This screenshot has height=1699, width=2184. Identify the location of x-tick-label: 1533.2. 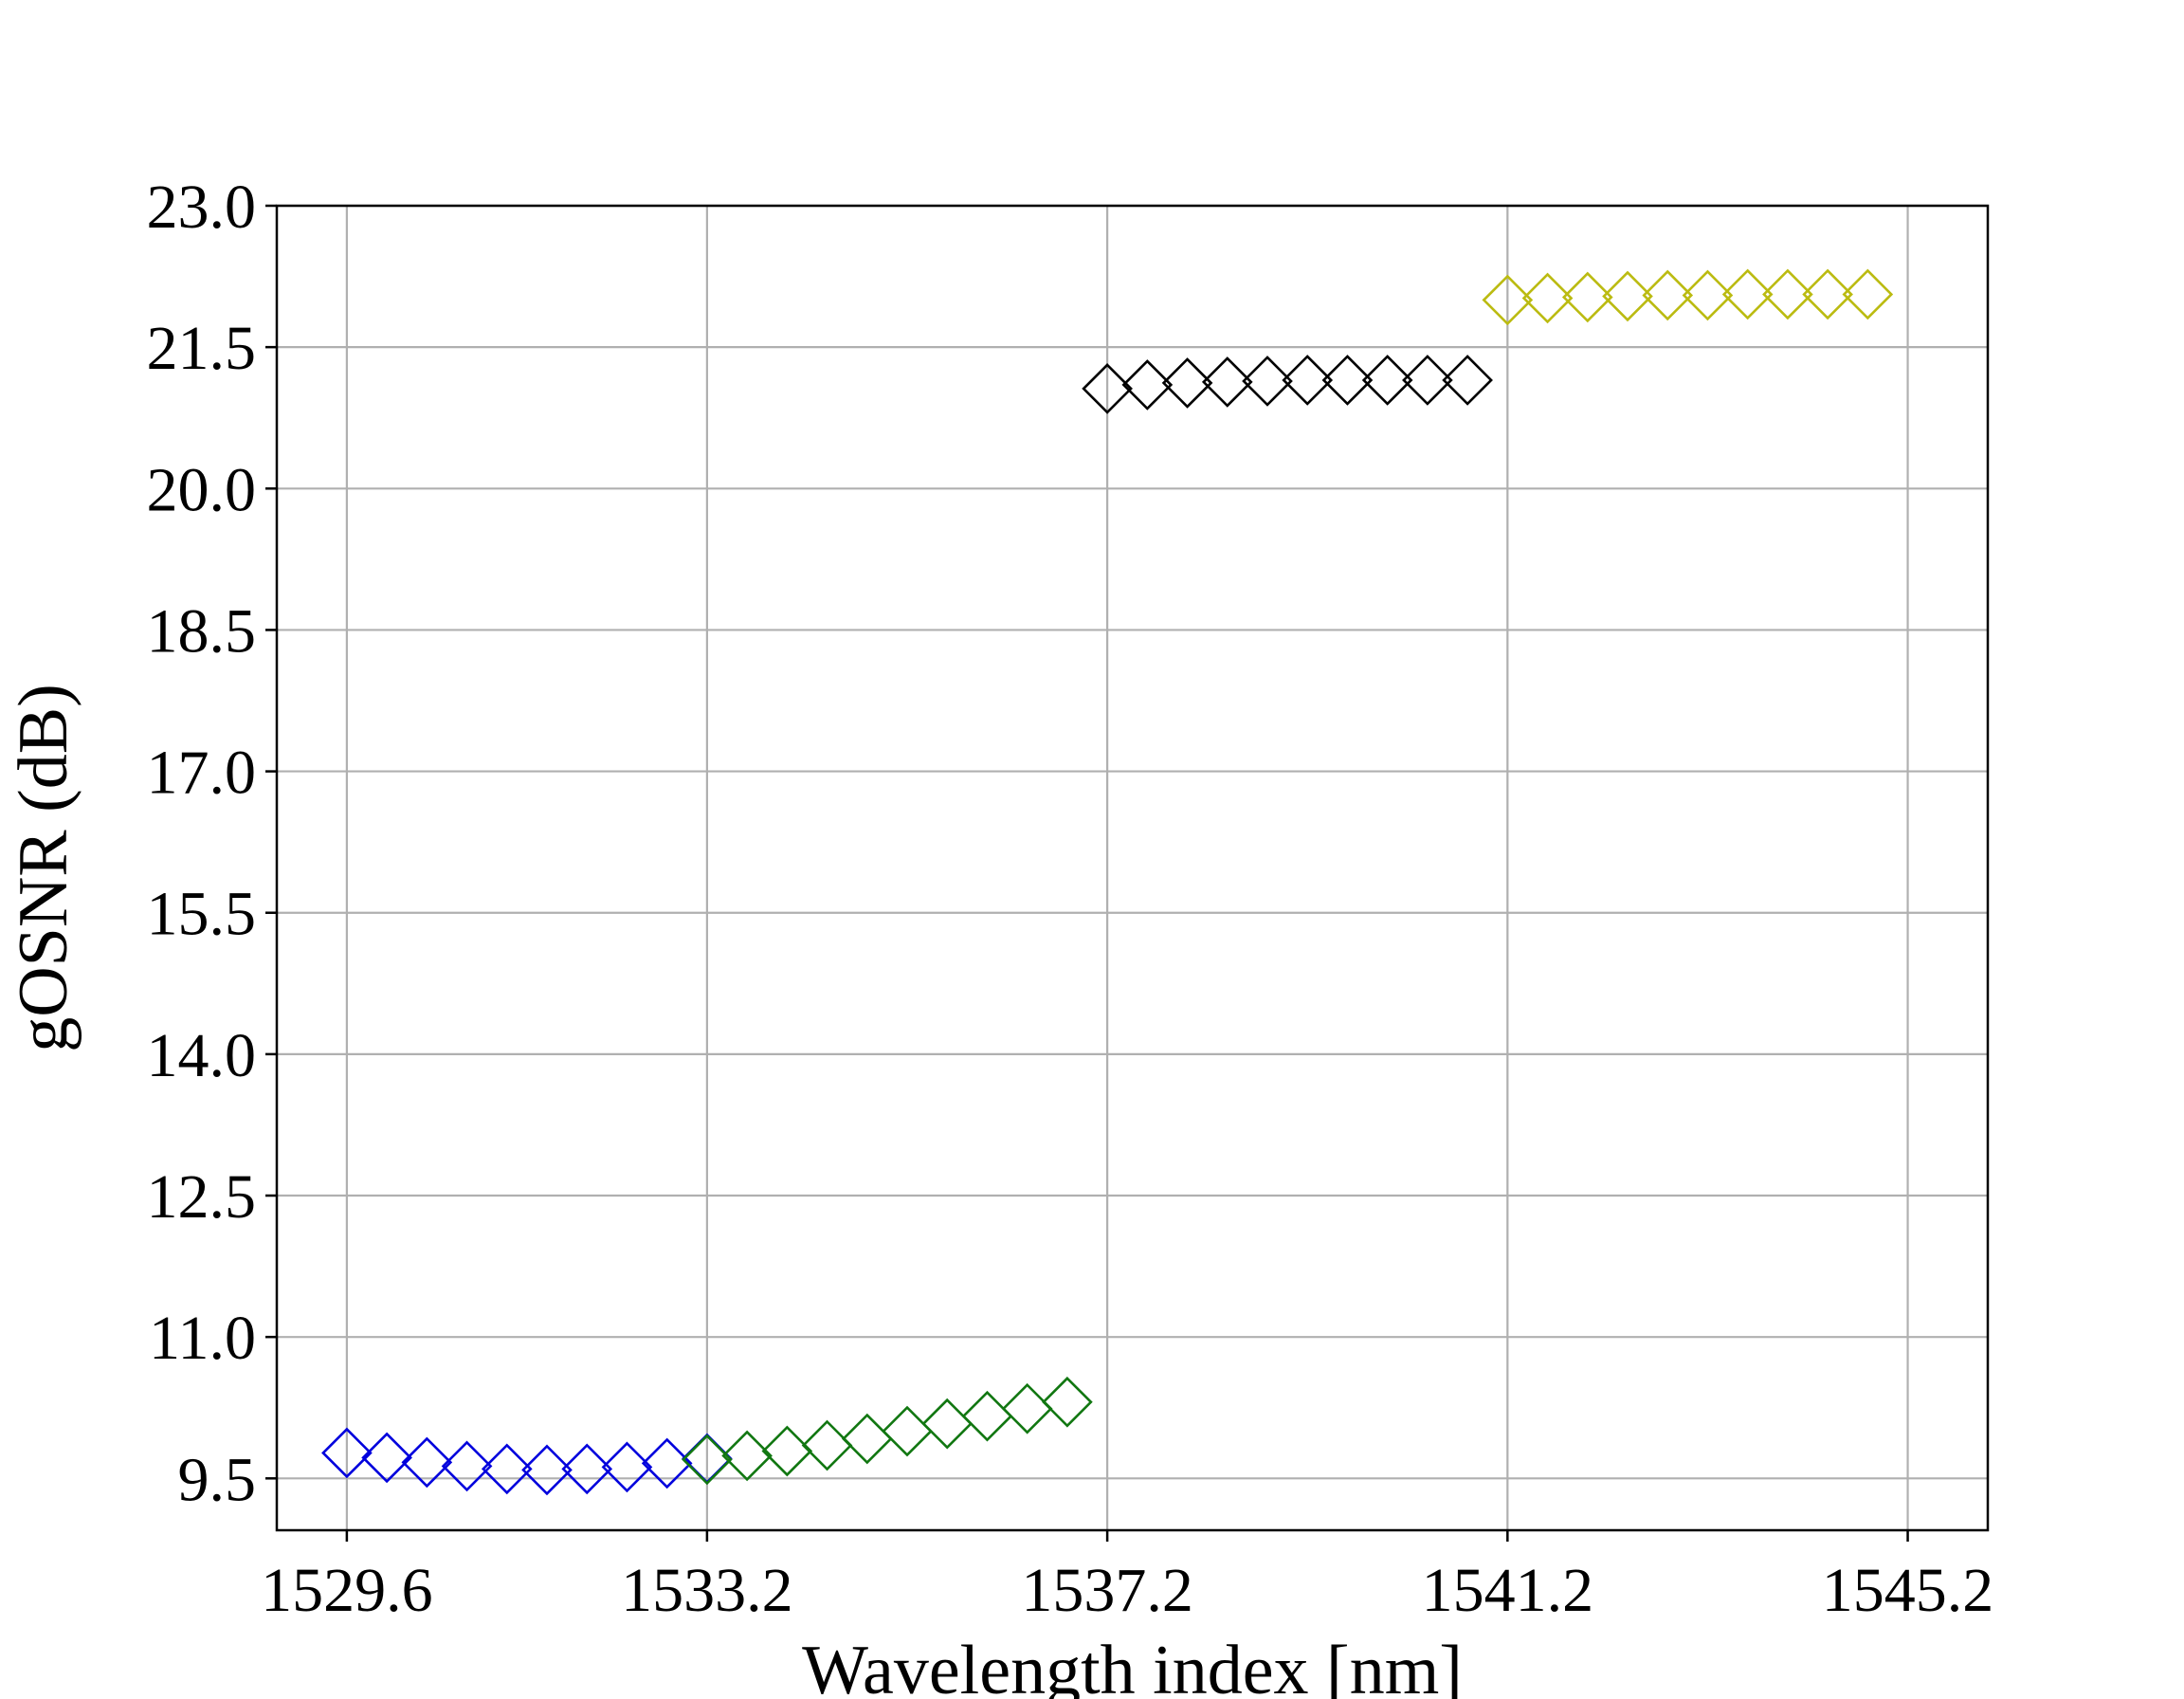
(707, 1590).